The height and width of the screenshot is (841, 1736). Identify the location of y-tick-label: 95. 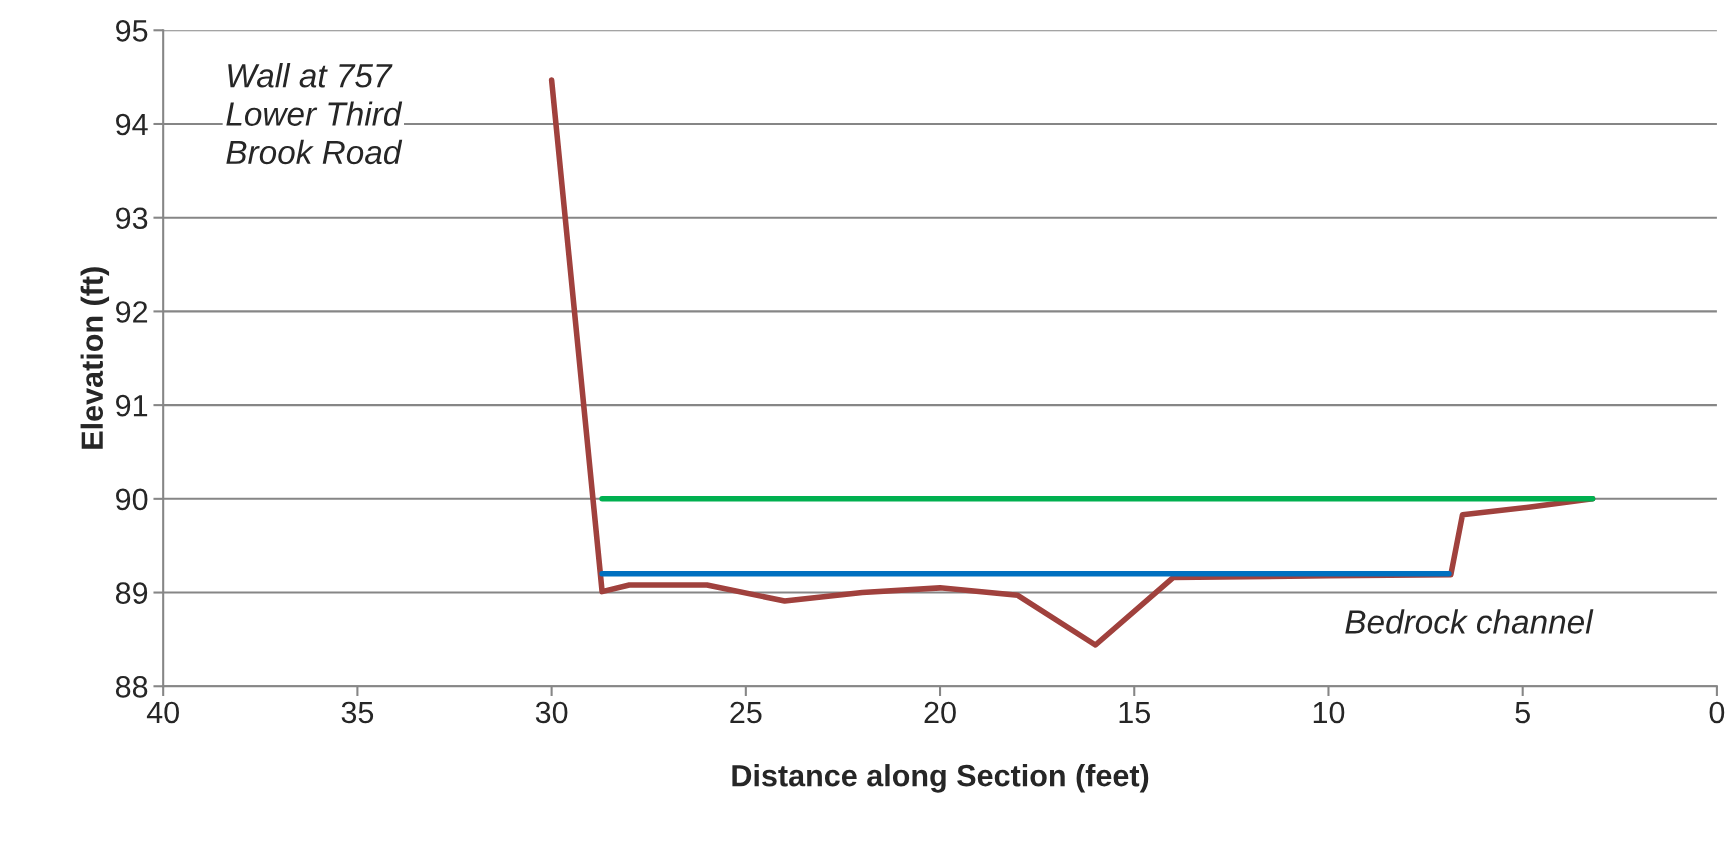
(132, 31).